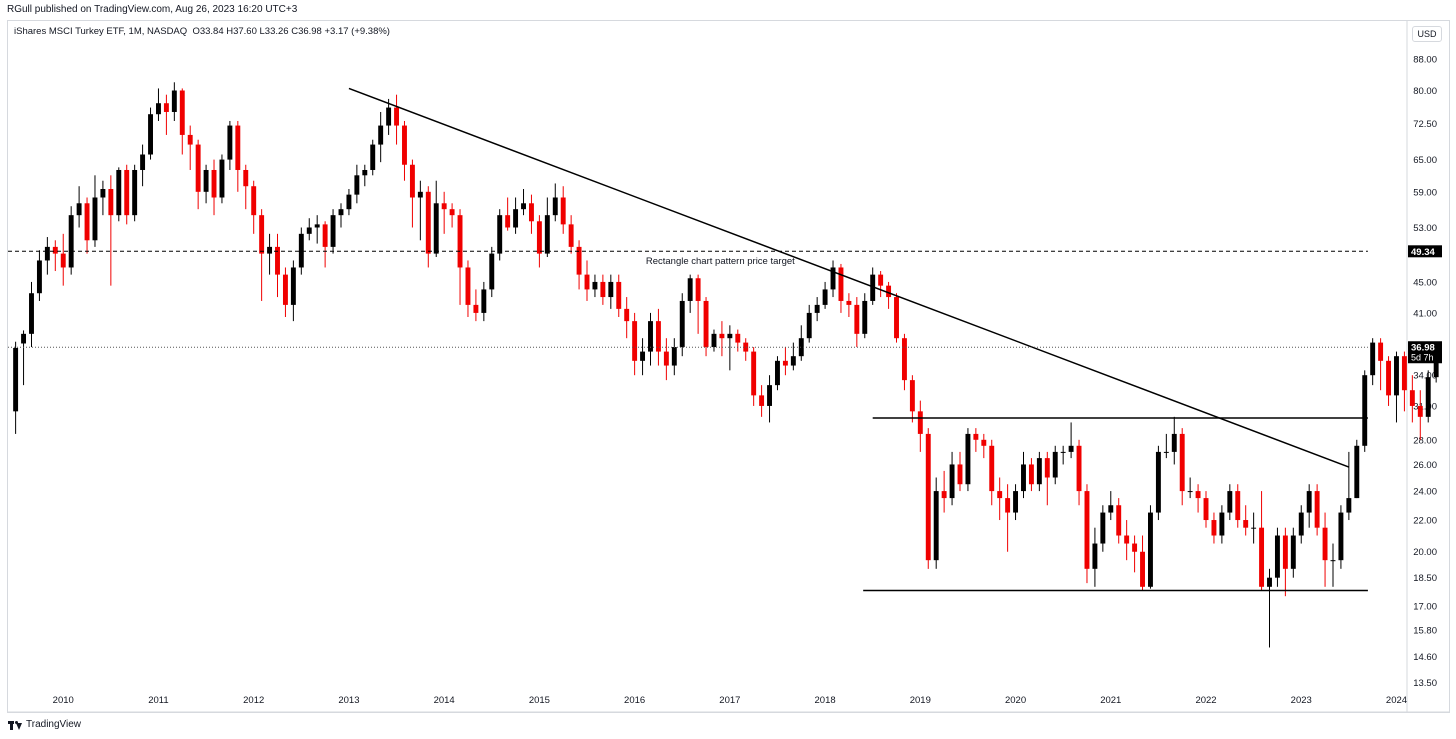 Image resolution: width=1456 pixels, height=739 pixels. Describe the element at coordinates (1425, 552) in the screenshot. I see `y-tick-label: 20.00` at that location.